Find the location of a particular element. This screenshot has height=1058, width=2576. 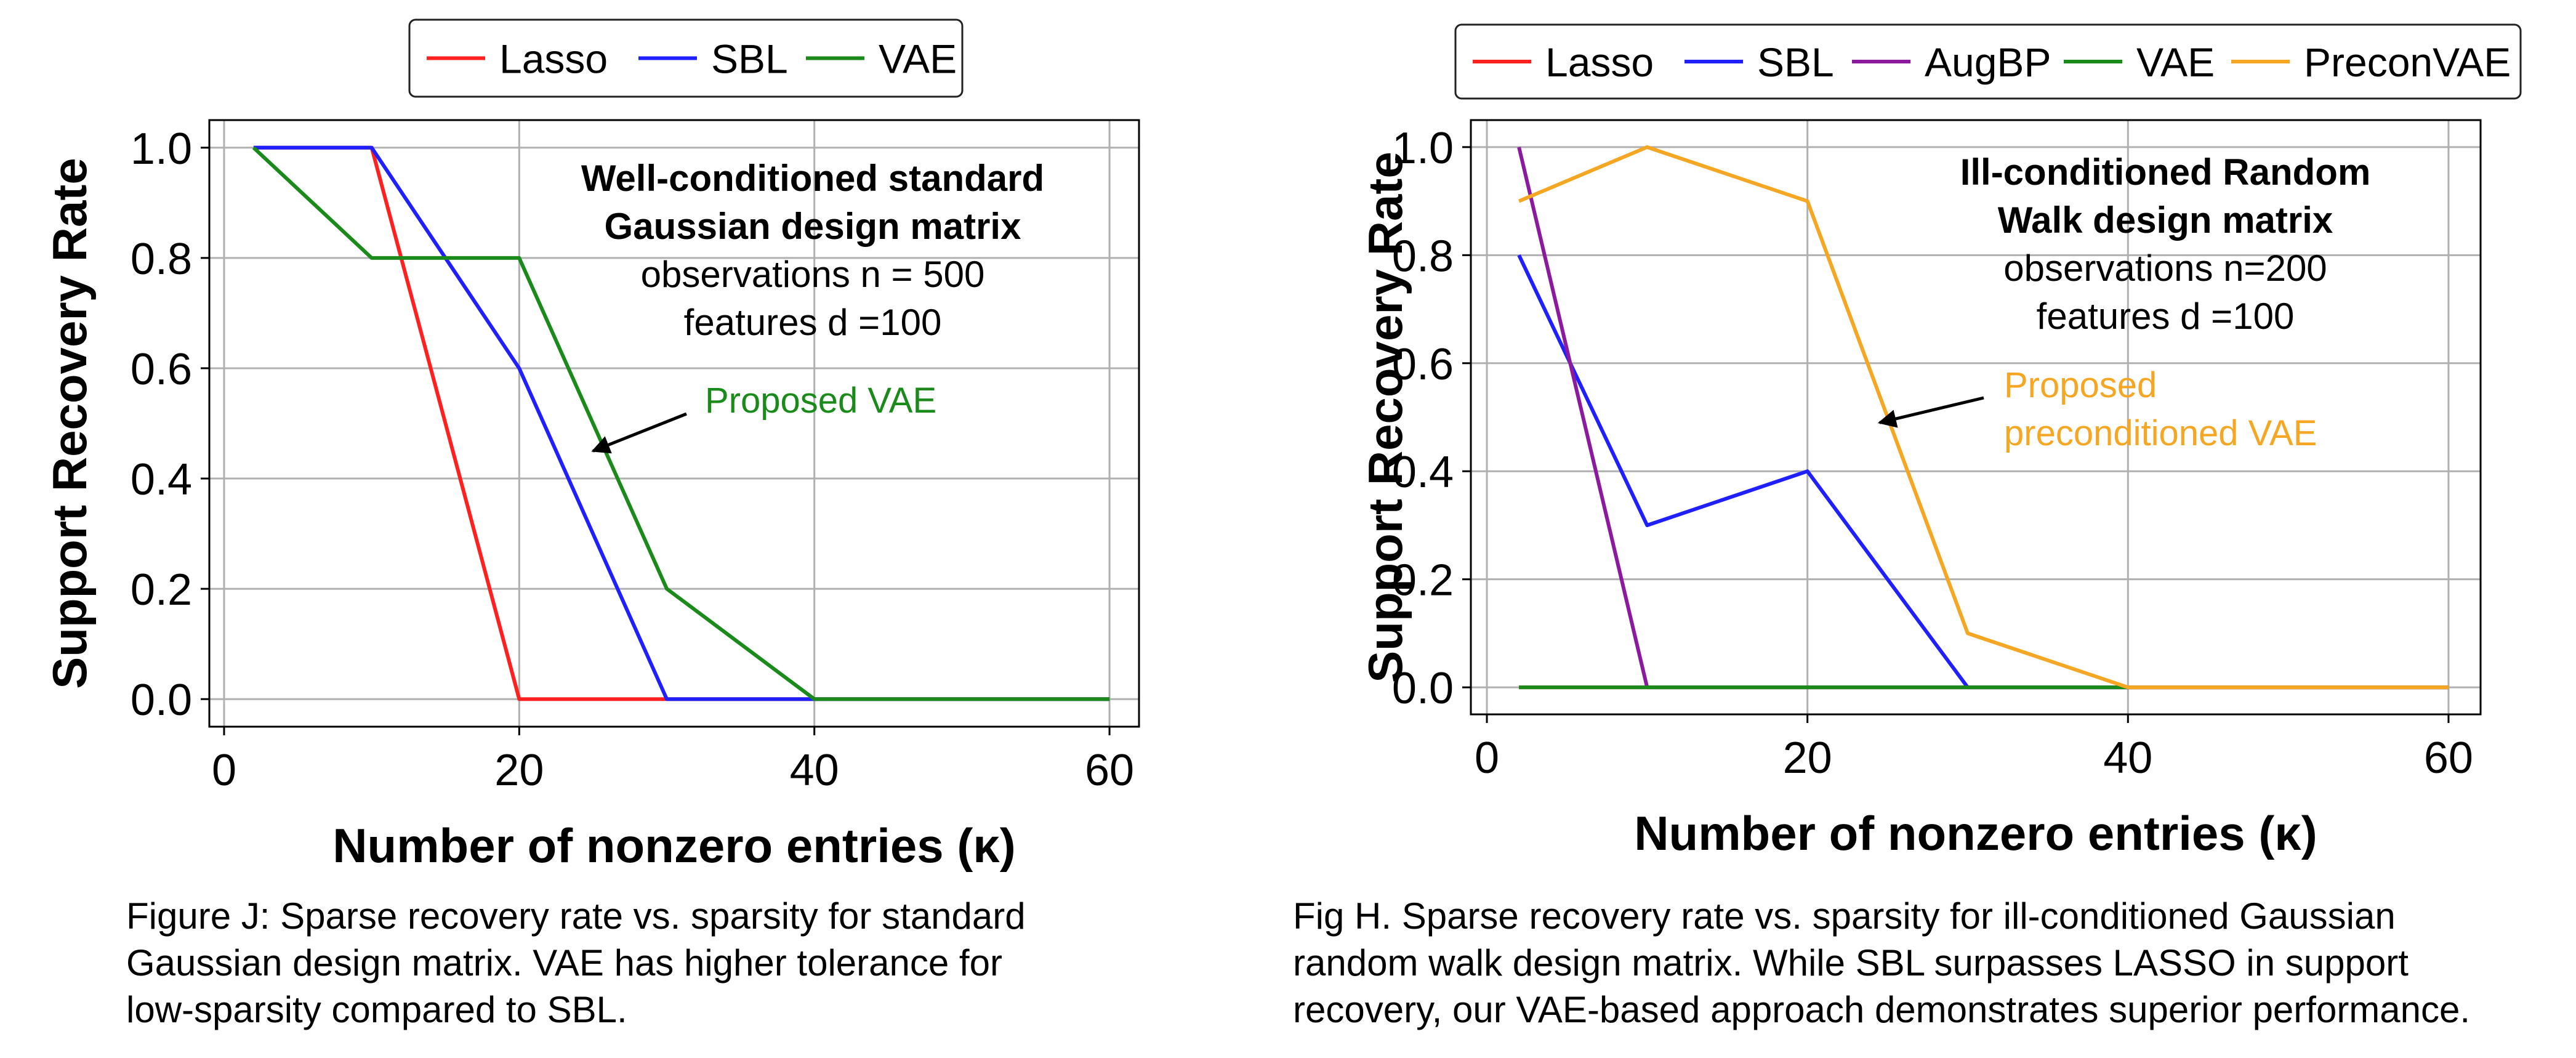

annotation-title: Walk design matrix is located at coordinates (2165, 220).